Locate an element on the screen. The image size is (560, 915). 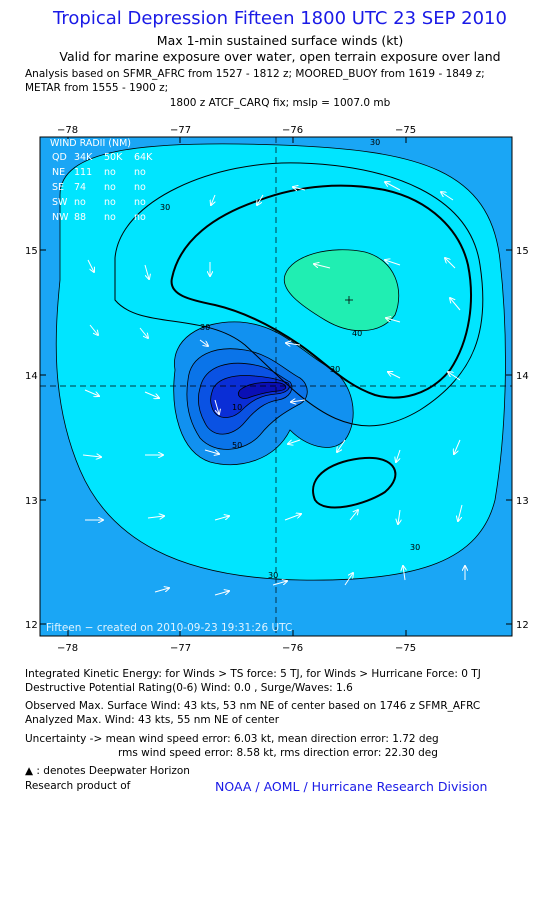
lat-label-15-left: 15 is located at coordinates (31, 251).